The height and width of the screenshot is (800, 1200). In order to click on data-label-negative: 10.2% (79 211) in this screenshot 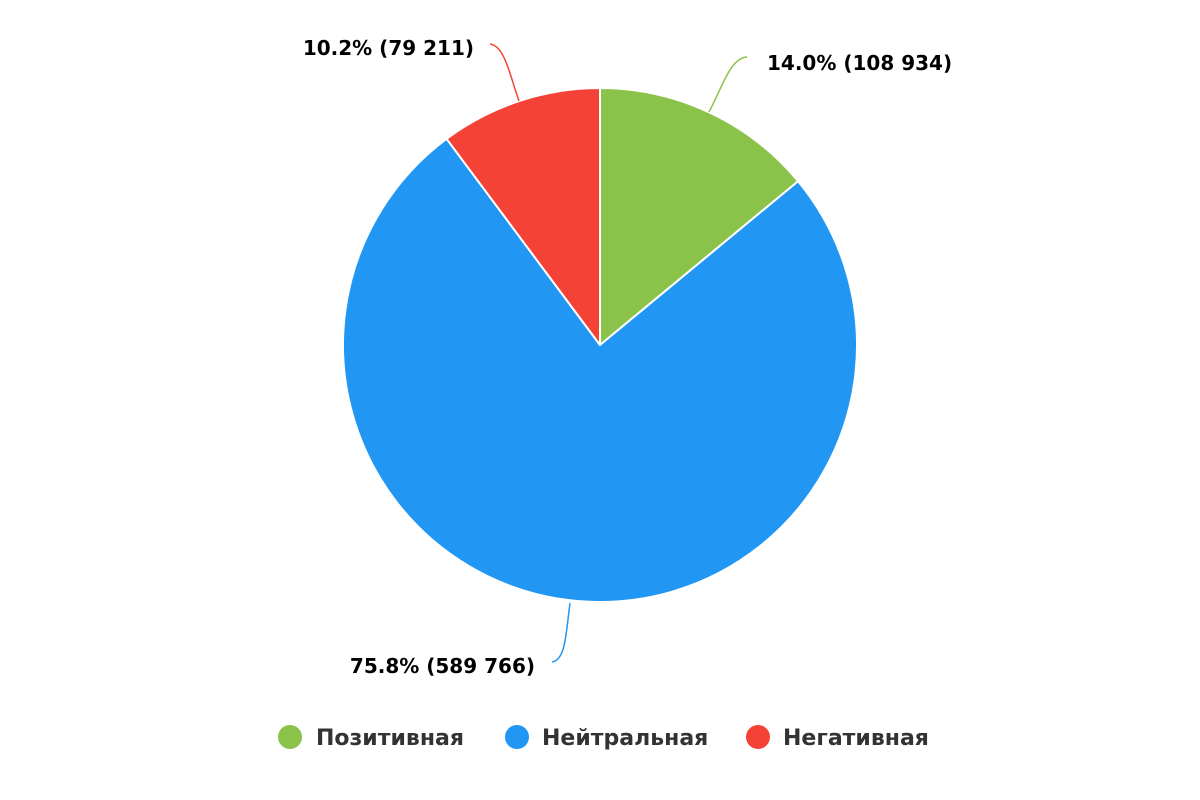, I will do `click(388, 48)`.